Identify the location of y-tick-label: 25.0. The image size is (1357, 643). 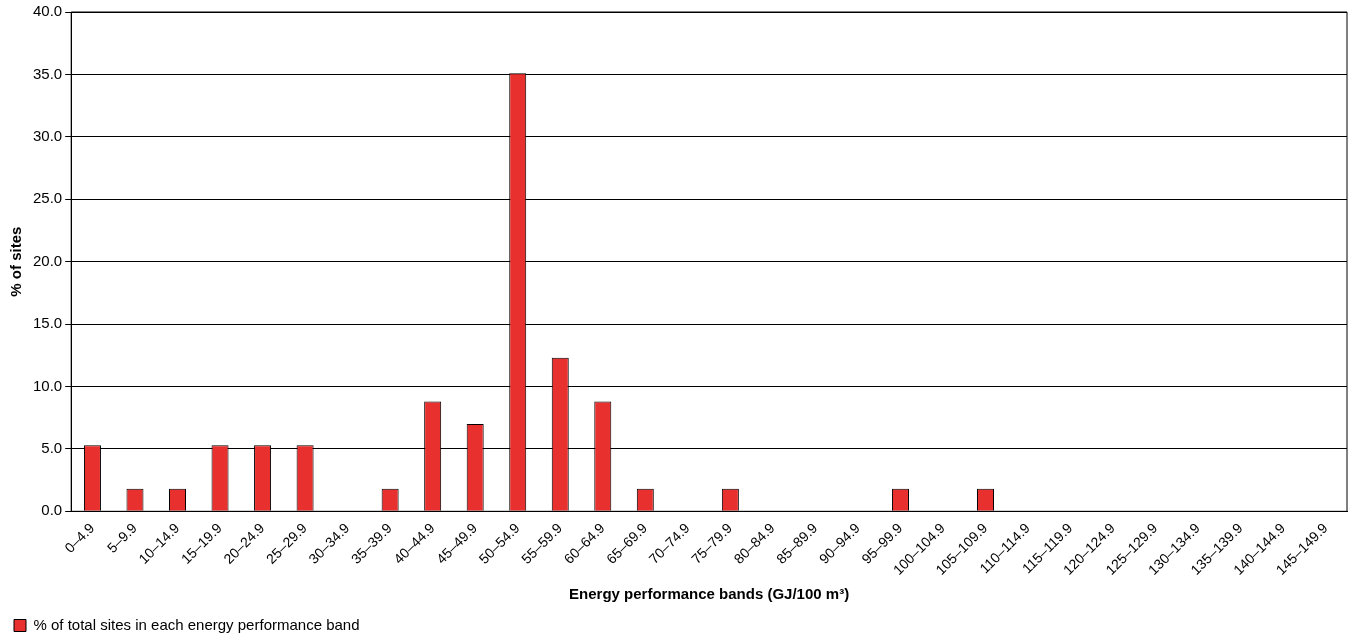
(47, 198).